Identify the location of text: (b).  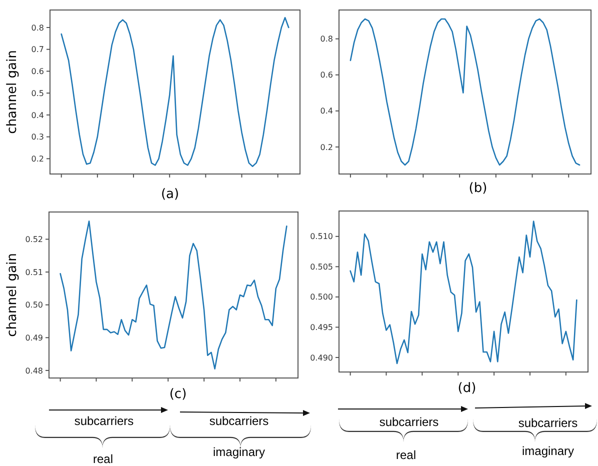
(478, 188).